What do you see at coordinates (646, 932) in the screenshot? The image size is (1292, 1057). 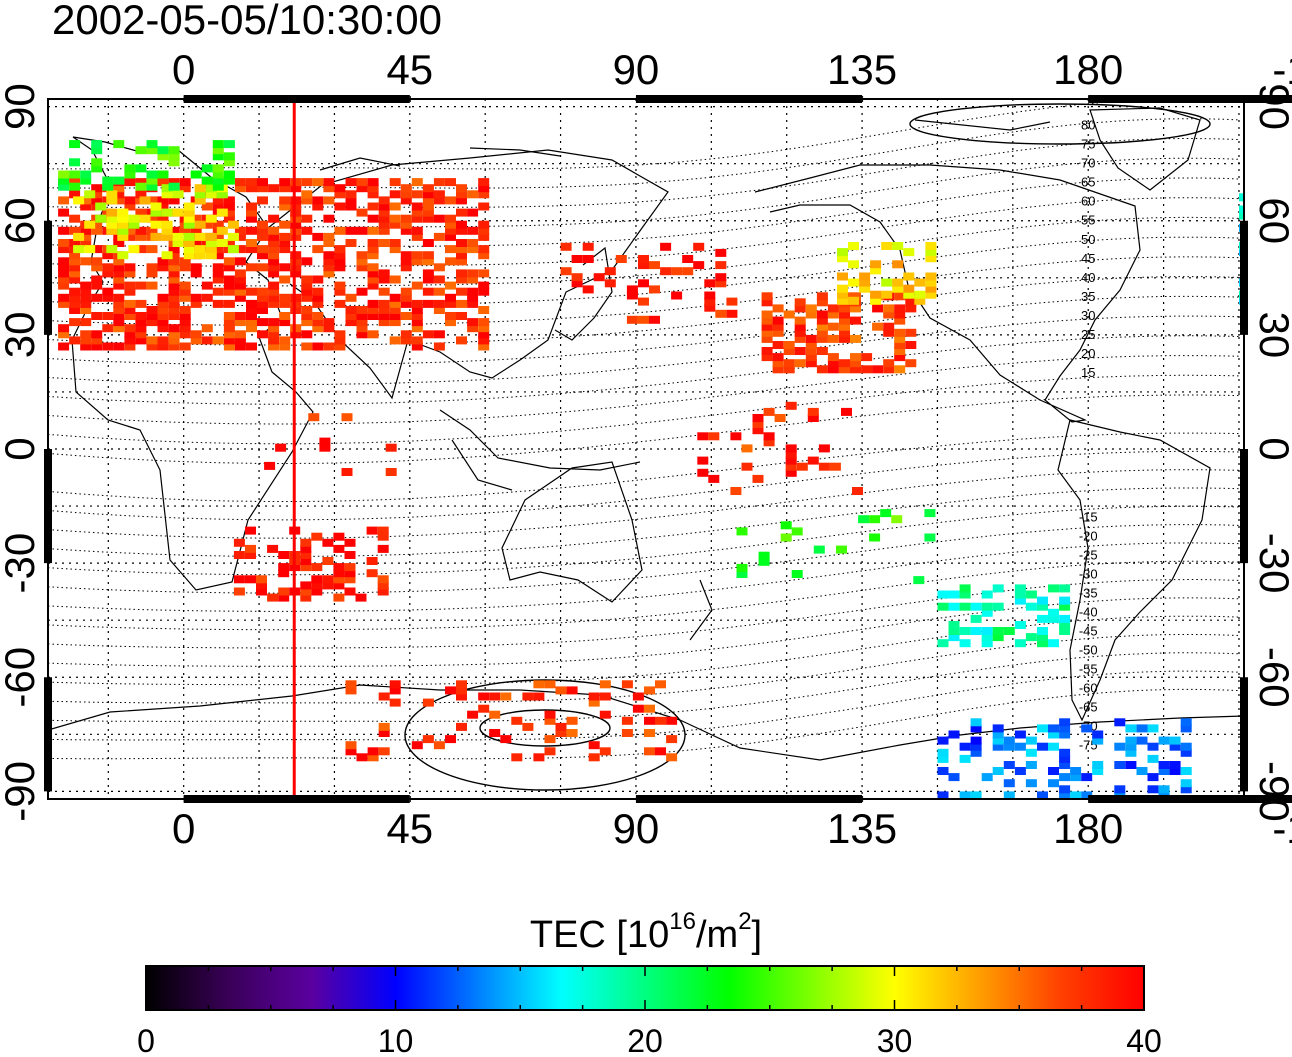 I see `colorbar-title: TEC [1016/m2]` at bounding box center [646, 932].